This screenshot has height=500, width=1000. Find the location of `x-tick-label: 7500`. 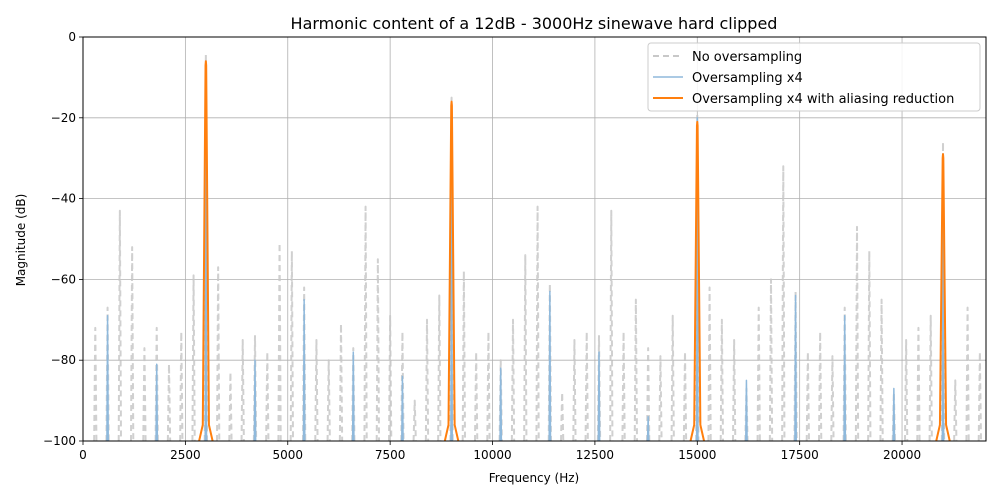

x-tick-label: 7500 is located at coordinates (390, 455).